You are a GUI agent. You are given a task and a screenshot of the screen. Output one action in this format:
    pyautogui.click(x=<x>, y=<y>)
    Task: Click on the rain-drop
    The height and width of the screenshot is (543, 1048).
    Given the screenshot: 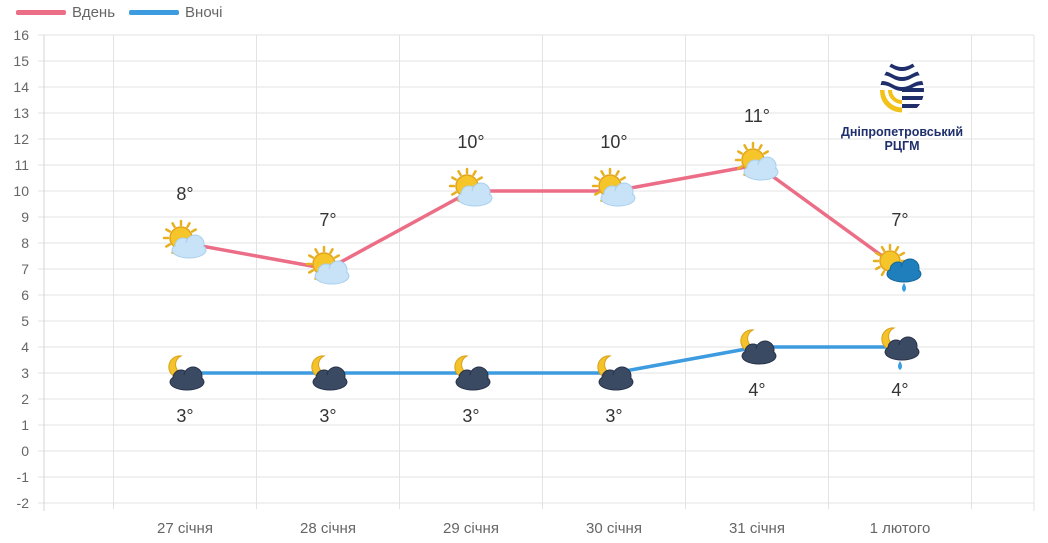 What is the action you would take?
    pyautogui.click(x=904, y=287)
    